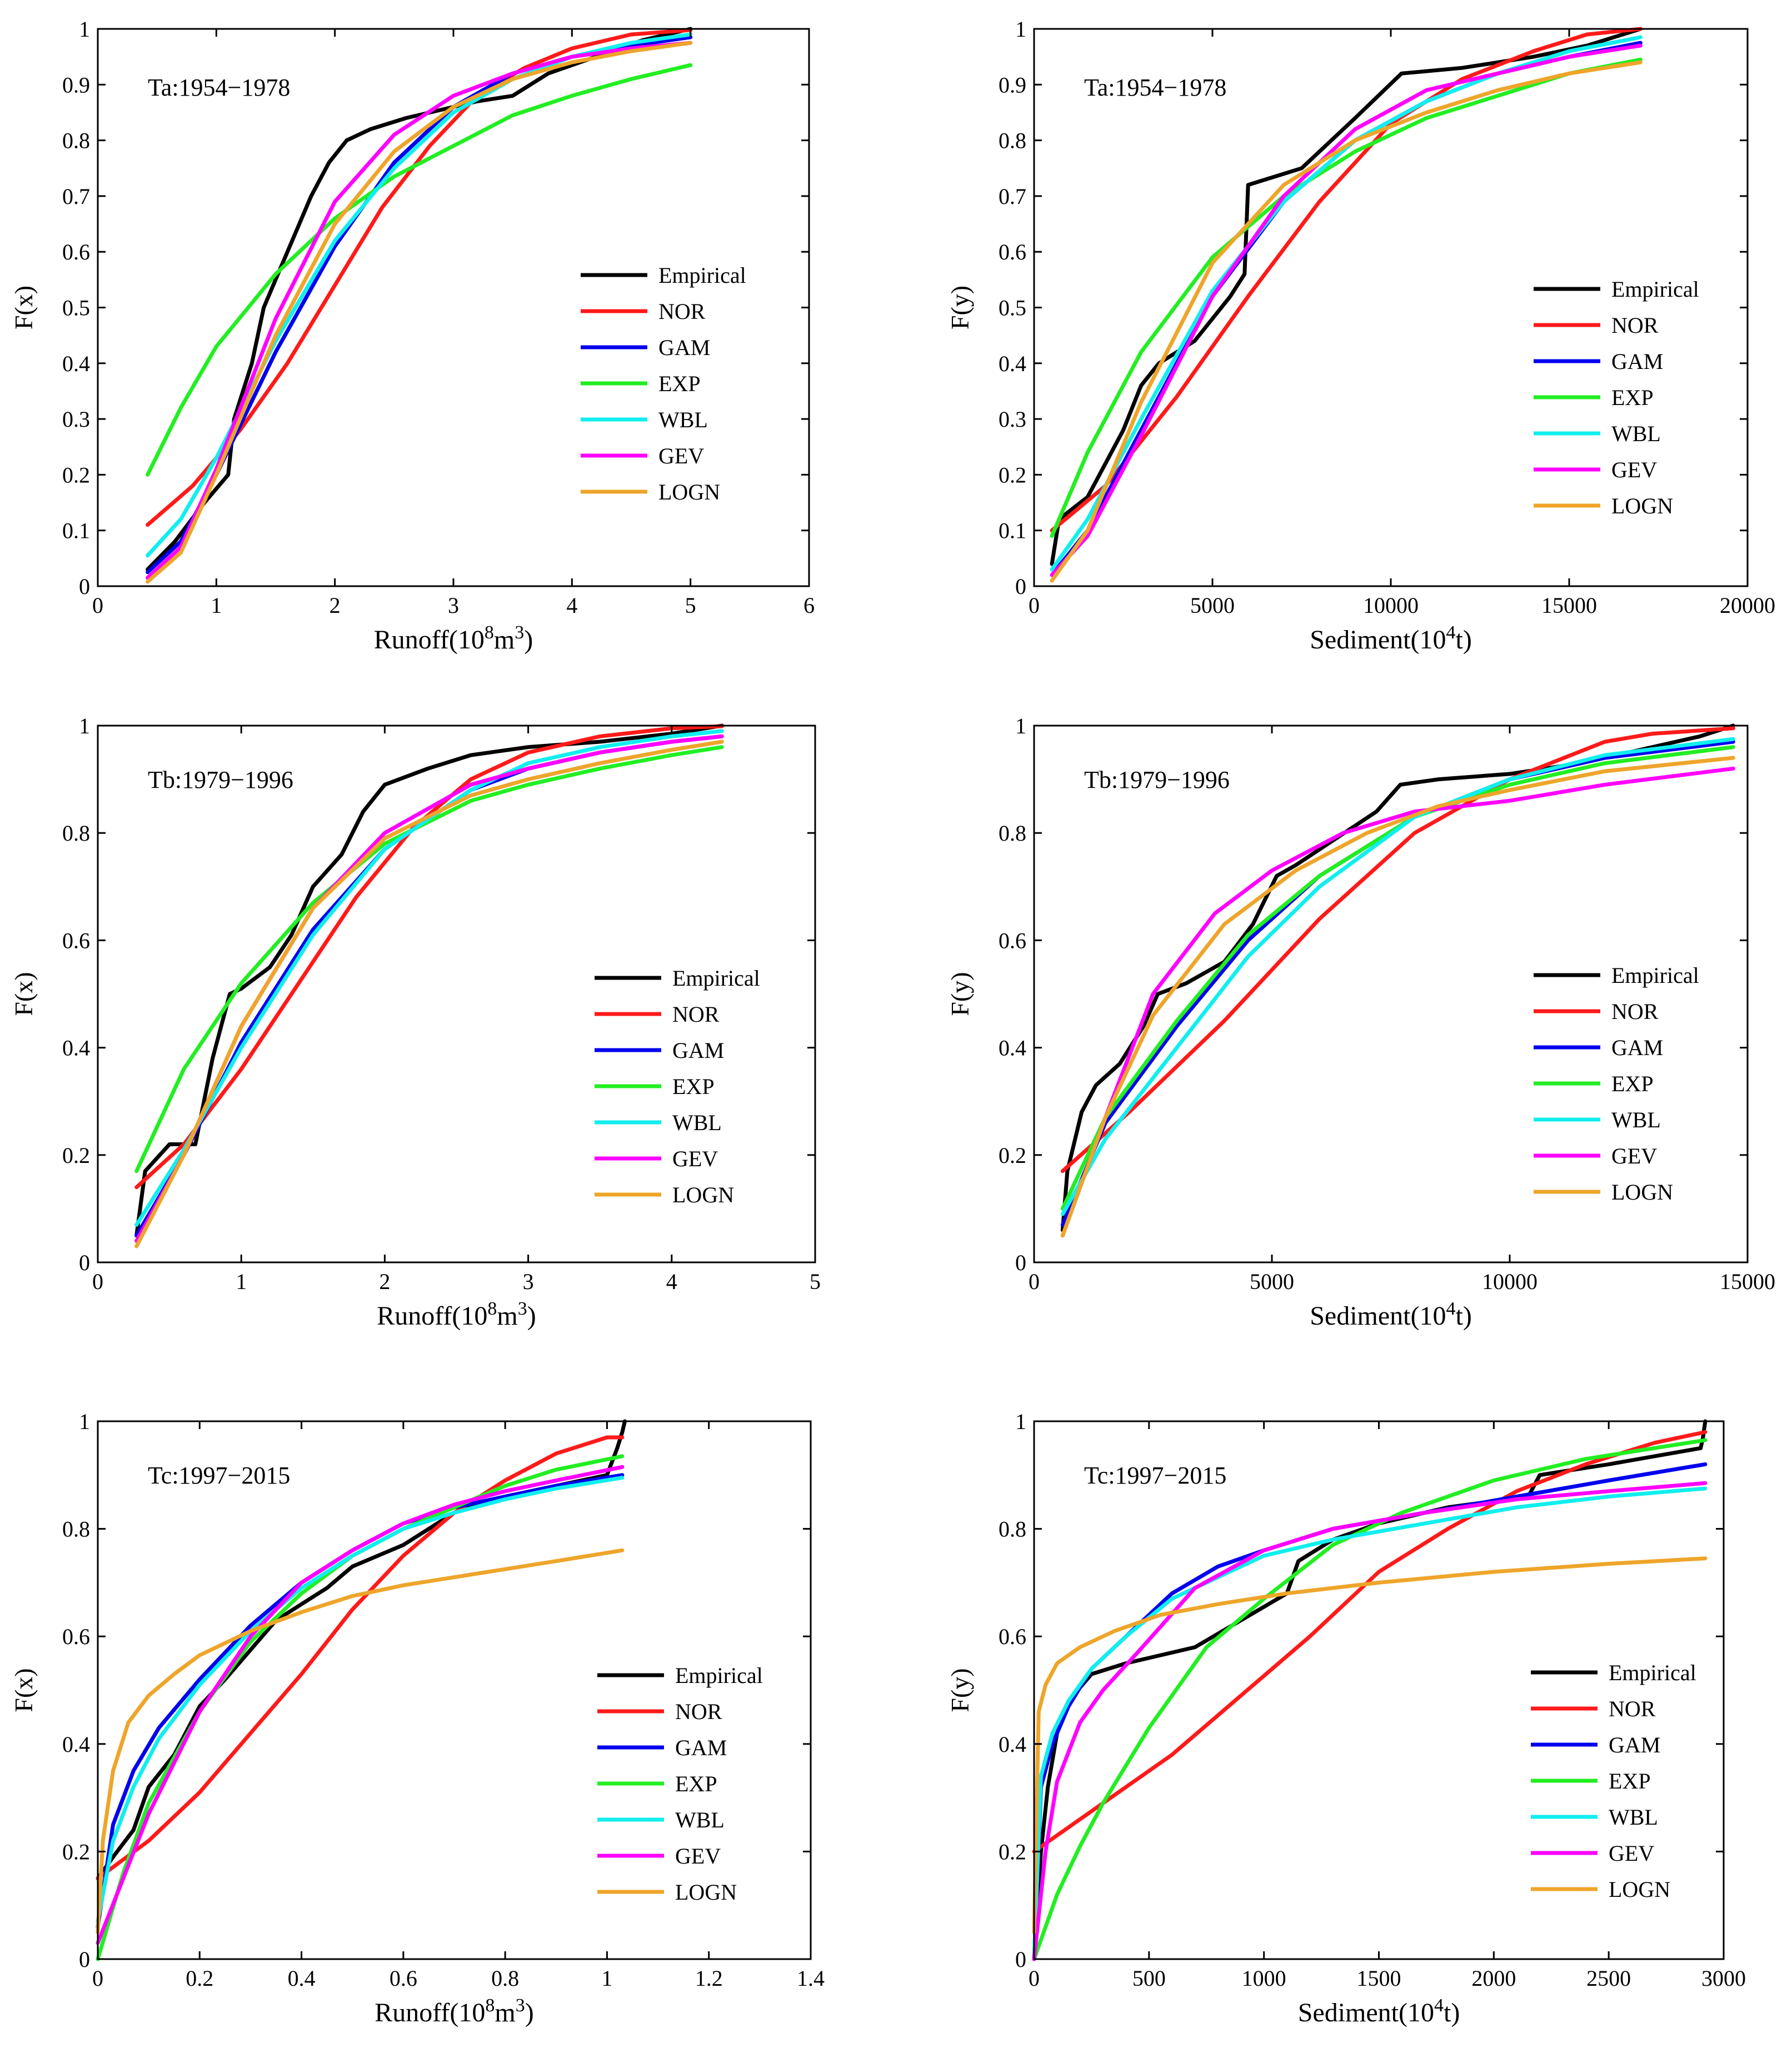 The height and width of the screenshot is (2048, 1792). Describe the element at coordinates (220, 779) in the screenshot. I see `period-annotation: Tb:1979−1996` at that location.